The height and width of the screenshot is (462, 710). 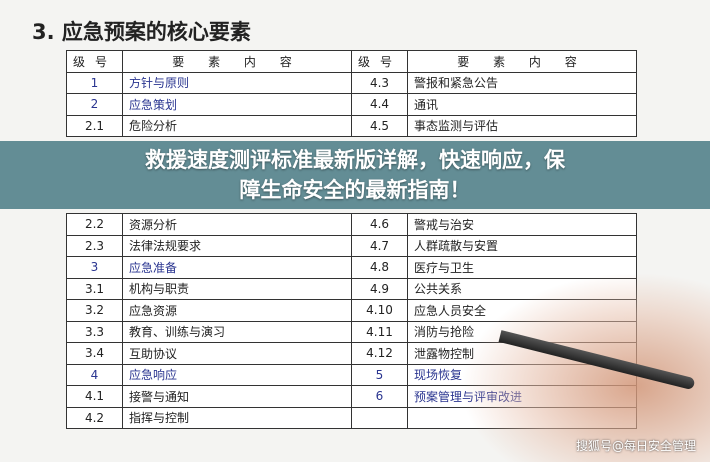 I want to click on content-cell: 法律法规要求, so click(x=237, y=245).